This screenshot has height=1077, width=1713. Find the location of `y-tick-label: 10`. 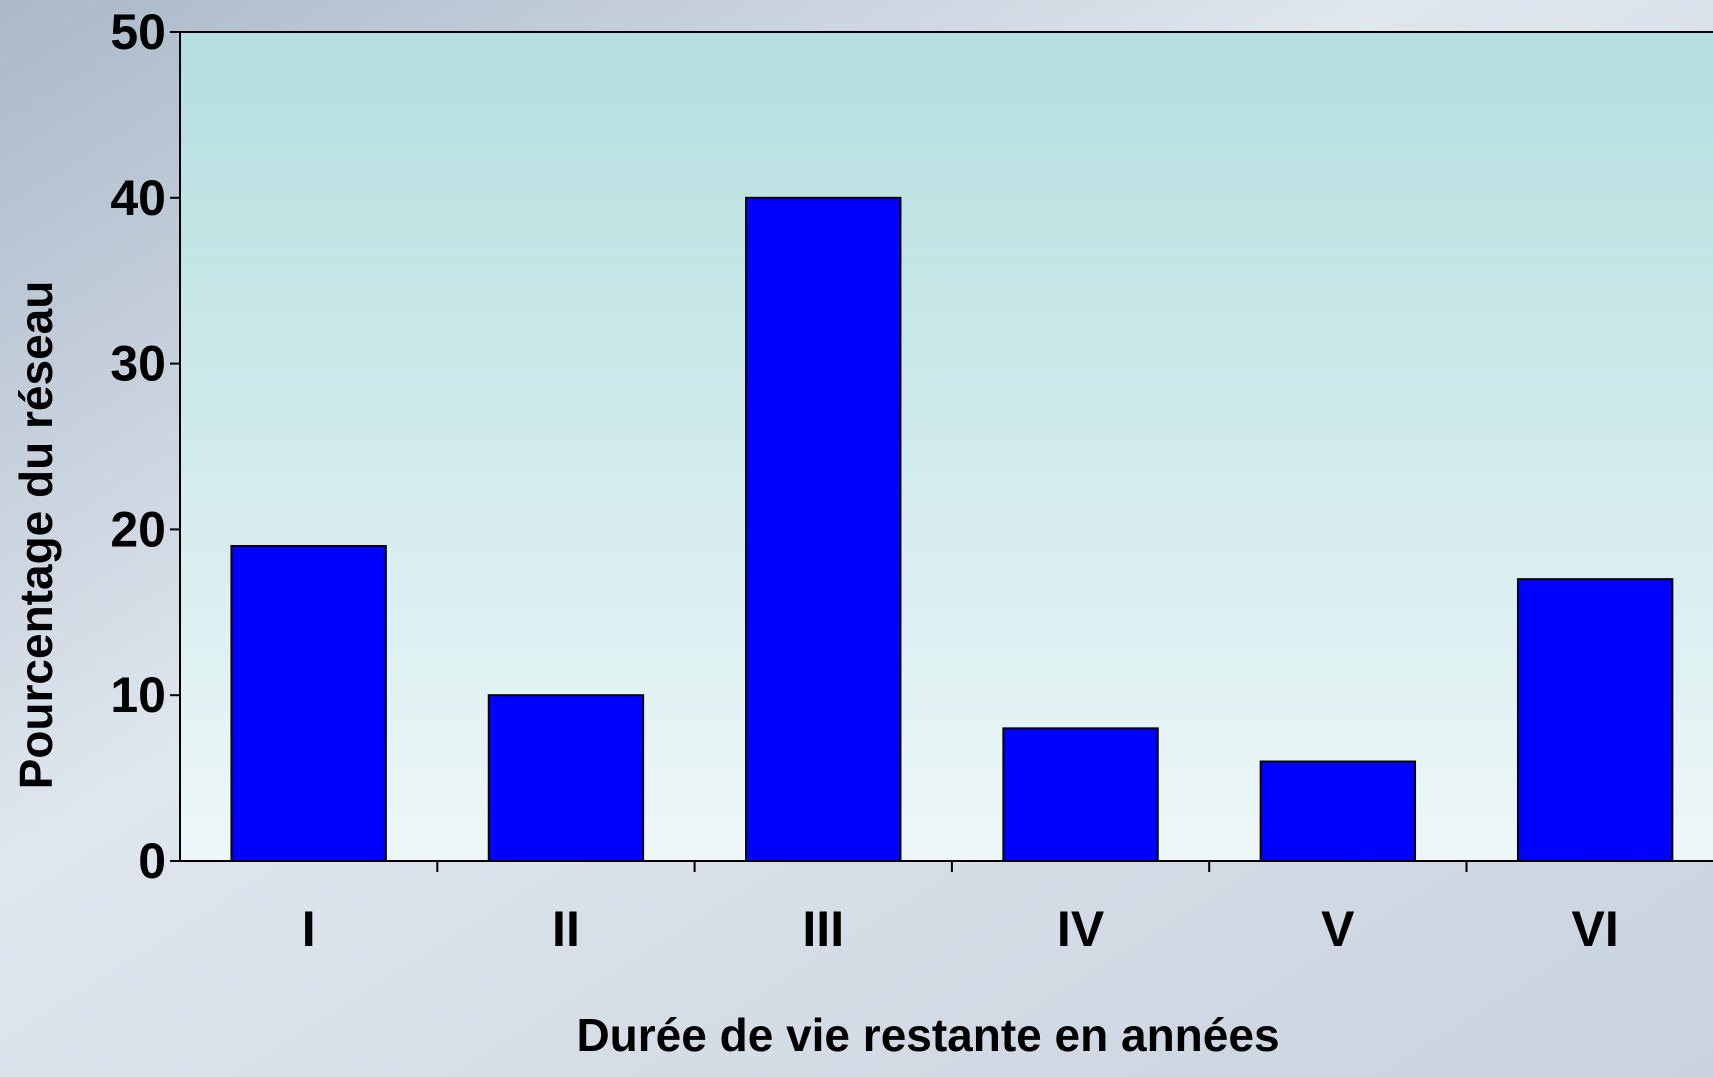

y-tick-label: 10 is located at coordinates (138, 695).